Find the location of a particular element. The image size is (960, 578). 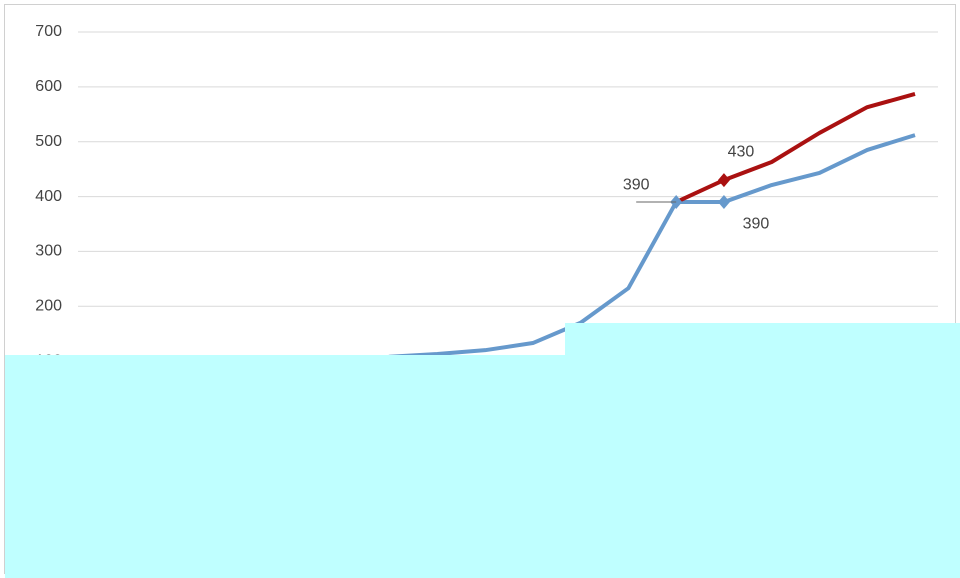

y-tick-label: 400 is located at coordinates (48, 196).